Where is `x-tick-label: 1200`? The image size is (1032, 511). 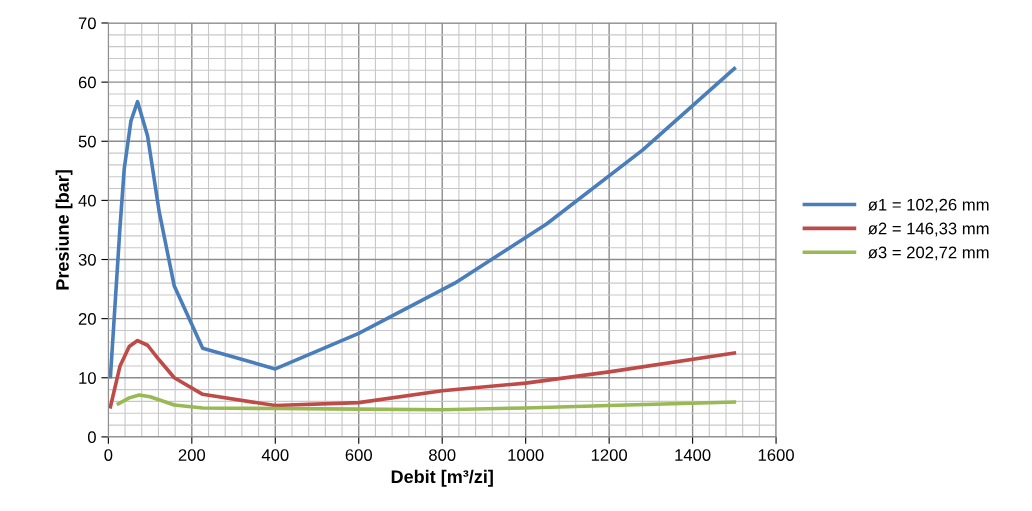 x-tick-label: 1200 is located at coordinates (609, 455).